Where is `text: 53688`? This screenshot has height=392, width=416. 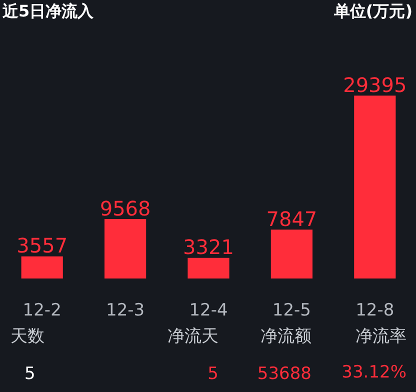
text: 53688 is located at coordinates (284, 374).